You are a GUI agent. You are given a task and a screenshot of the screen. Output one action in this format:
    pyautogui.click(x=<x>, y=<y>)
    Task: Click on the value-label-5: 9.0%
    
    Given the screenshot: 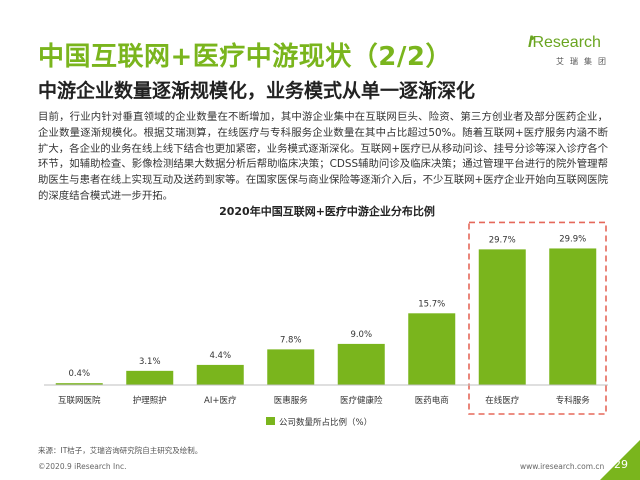 What is the action you would take?
    pyautogui.click(x=361, y=335)
    